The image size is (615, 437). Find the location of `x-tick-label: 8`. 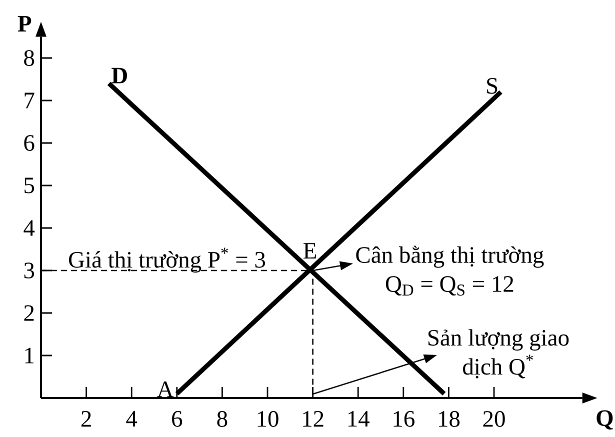

x-tick-label: 8 is located at coordinates (222, 419).